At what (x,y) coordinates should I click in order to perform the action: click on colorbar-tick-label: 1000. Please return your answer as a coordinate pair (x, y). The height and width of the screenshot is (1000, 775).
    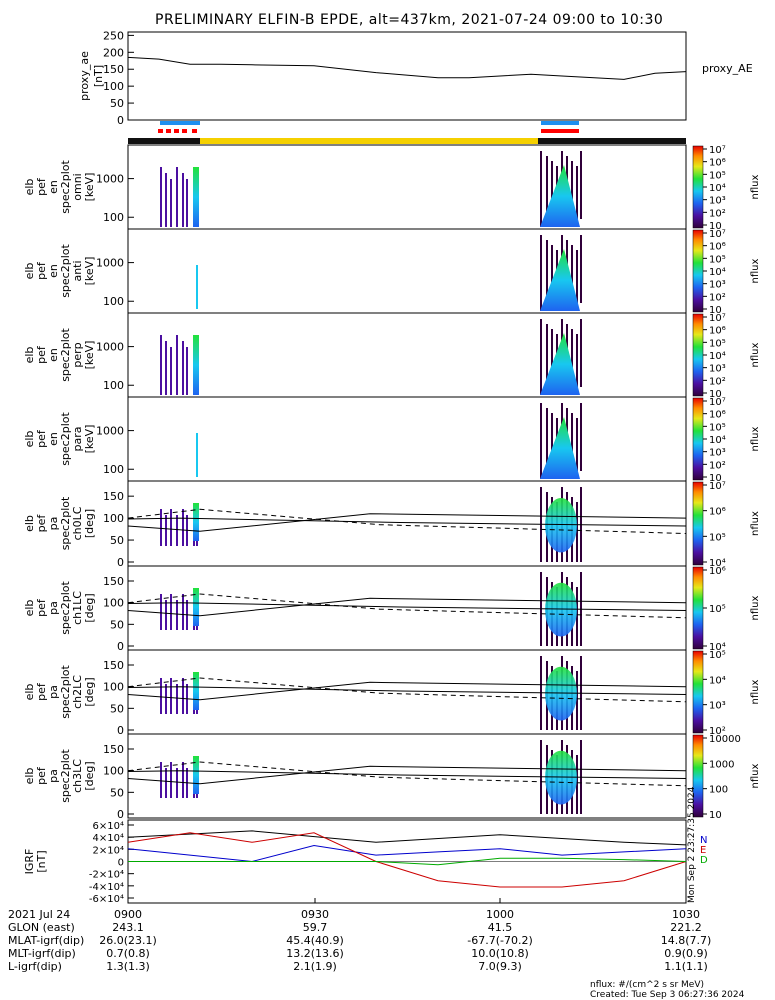
    Looking at the image, I should click on (721, 764).